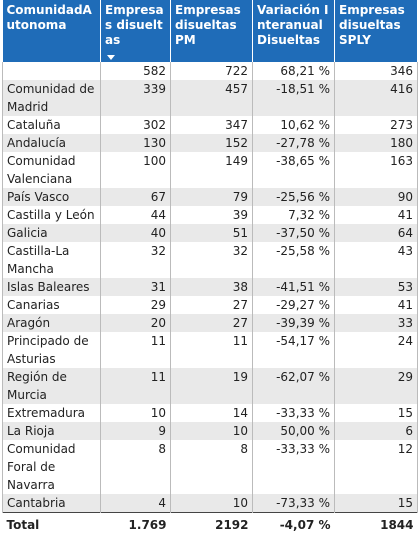 Image resolution: width=419 pixels, height=556 pixels. Describe the element at coordinates (135, 197) in the screenshot. I see `cell: 67` at that location.